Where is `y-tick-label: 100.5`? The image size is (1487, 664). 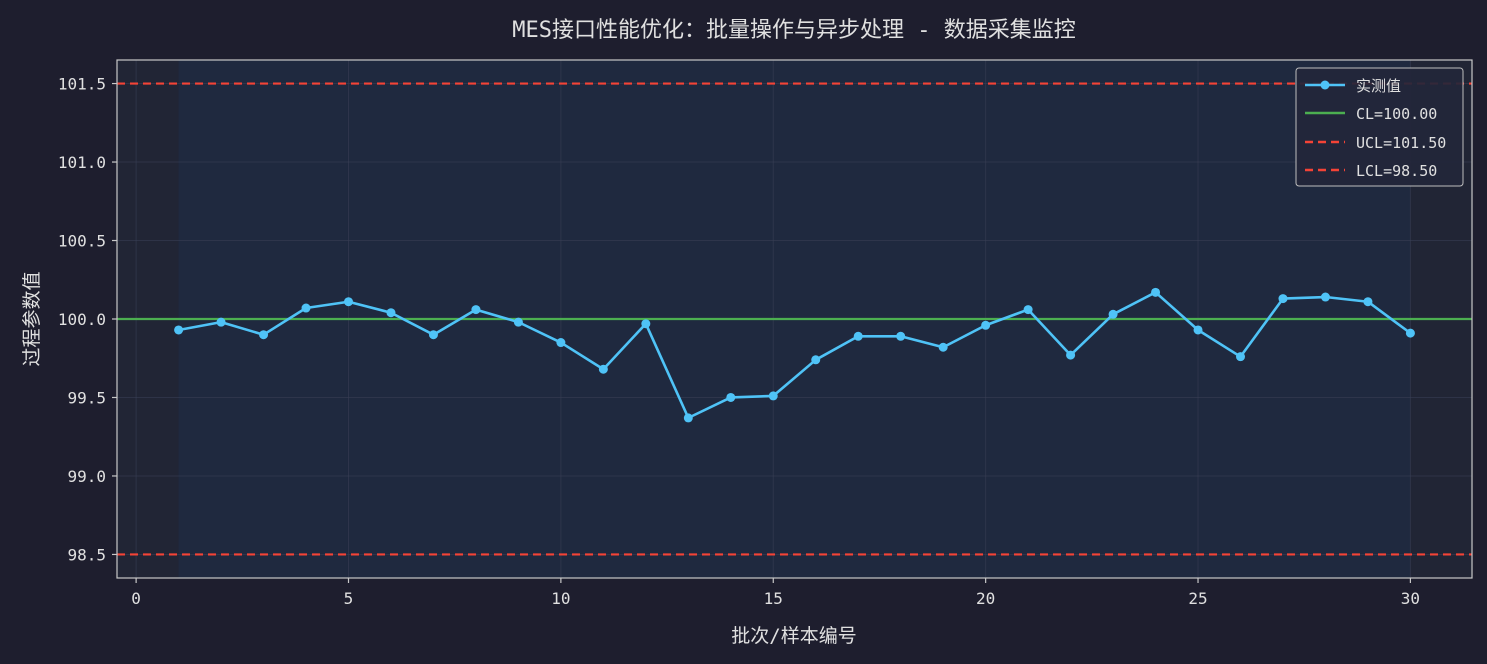
y-tick-label: 100.5 is located at coordinates (82, 241).